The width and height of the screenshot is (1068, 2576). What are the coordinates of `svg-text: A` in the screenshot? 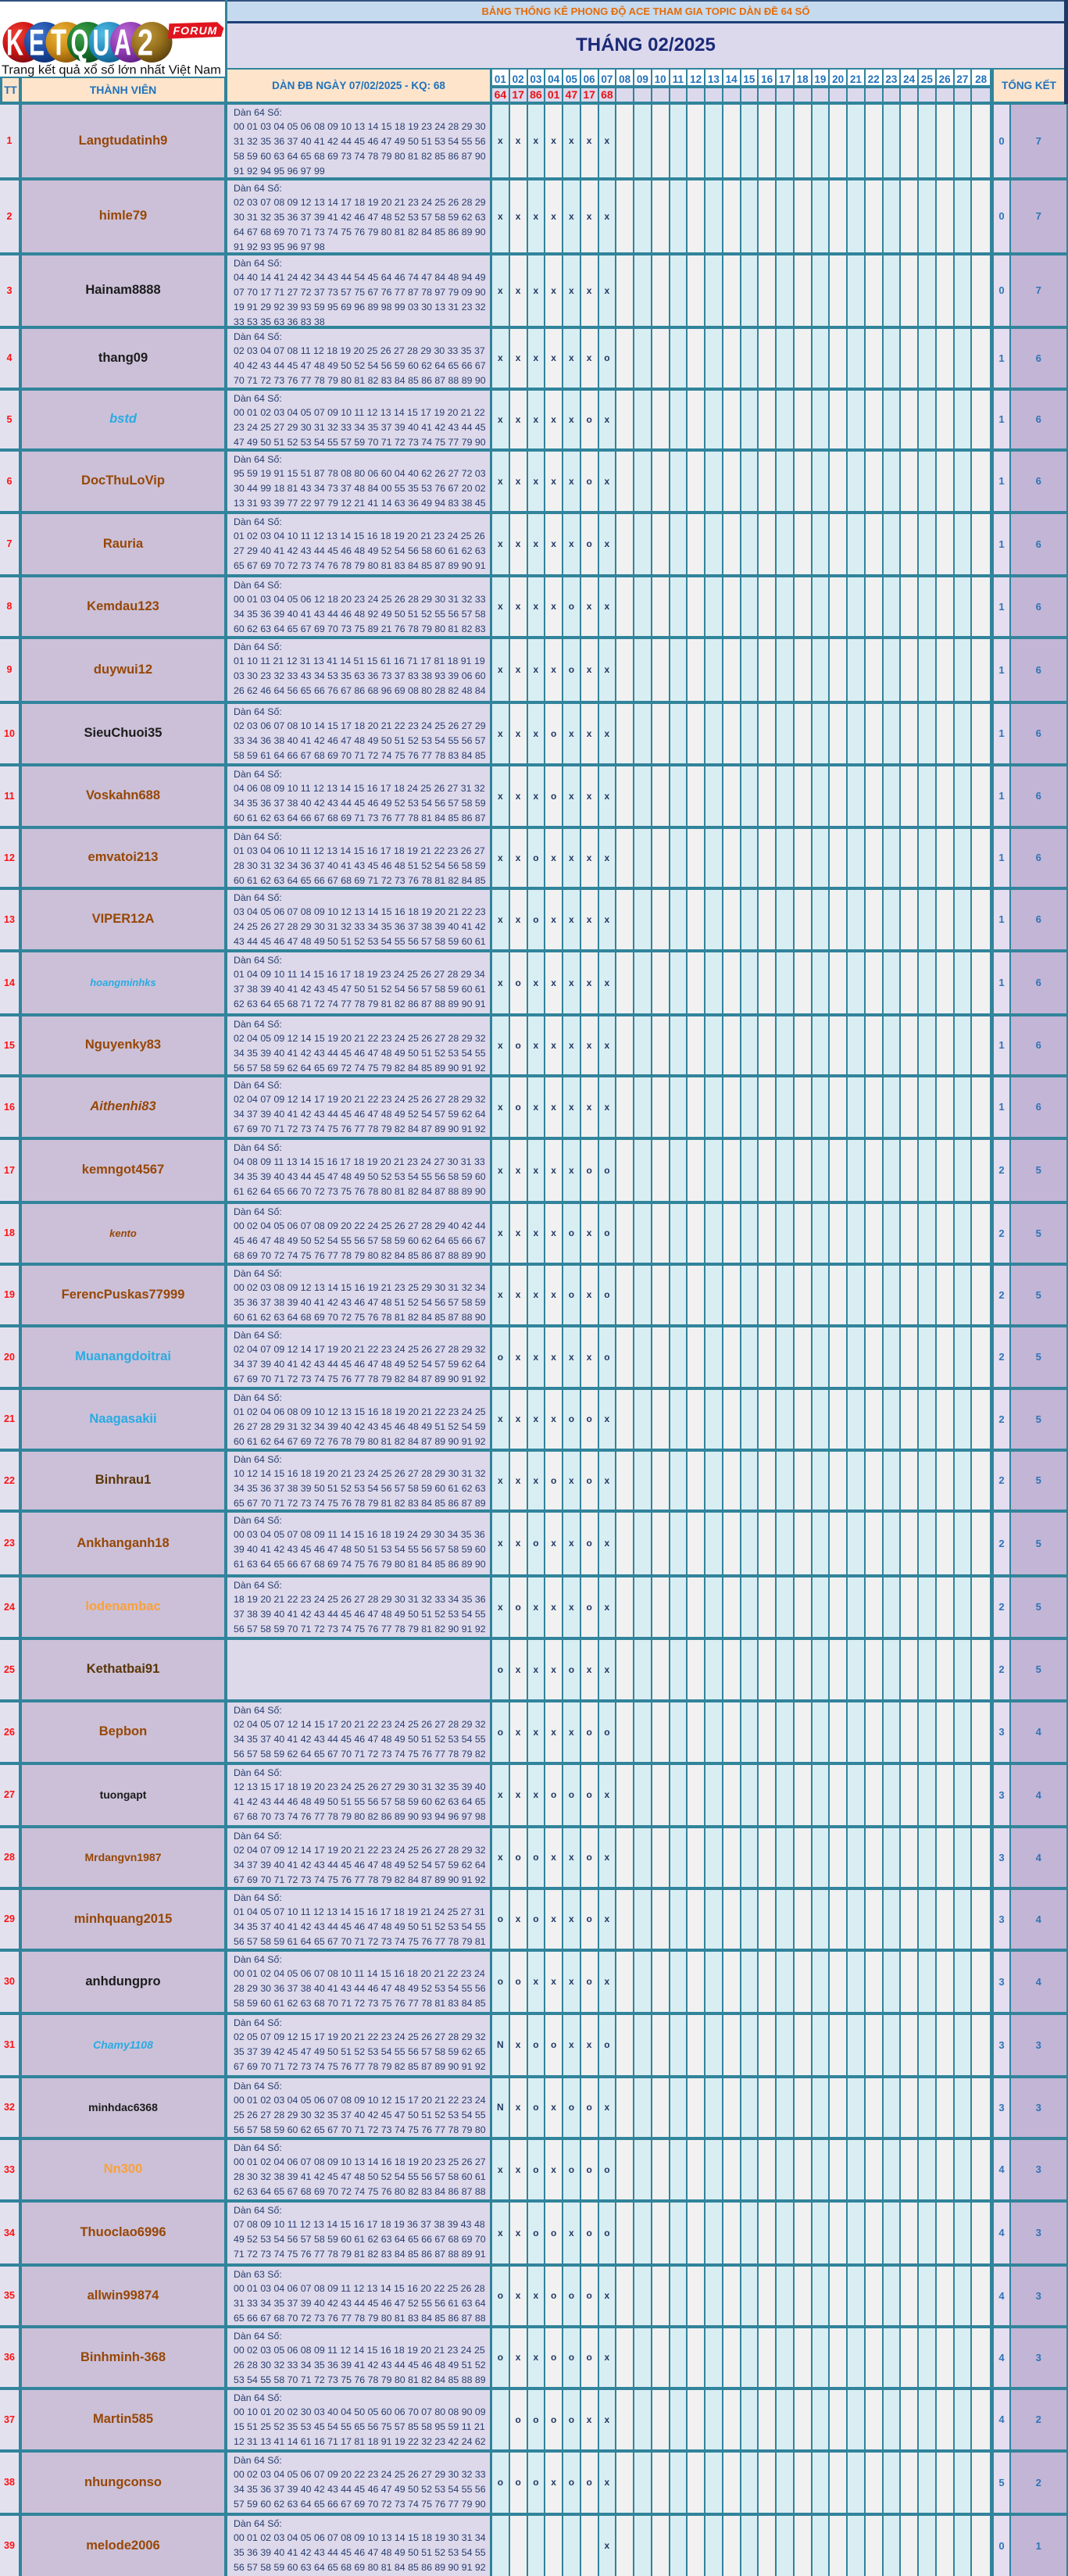 It's located at (122, 42).